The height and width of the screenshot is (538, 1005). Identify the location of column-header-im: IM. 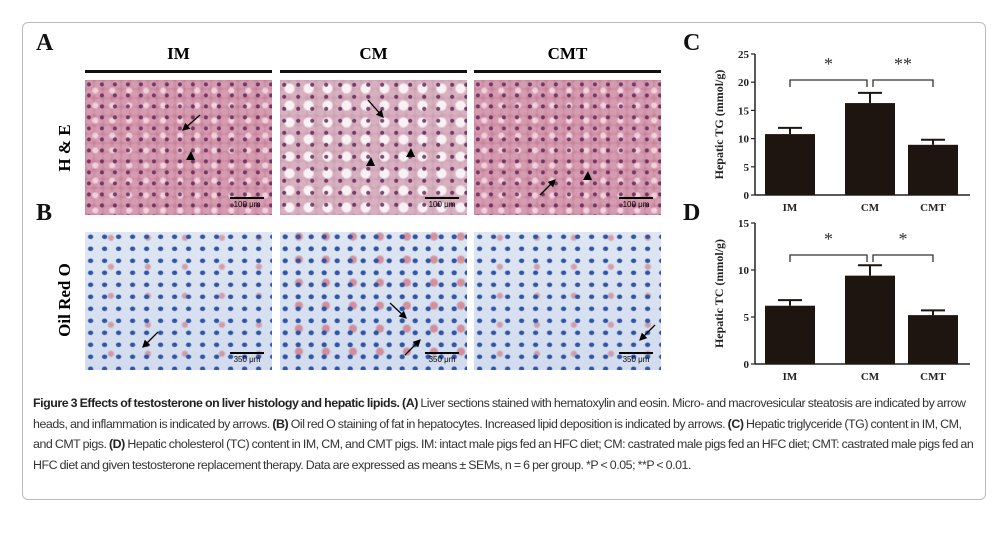
(178, 53).